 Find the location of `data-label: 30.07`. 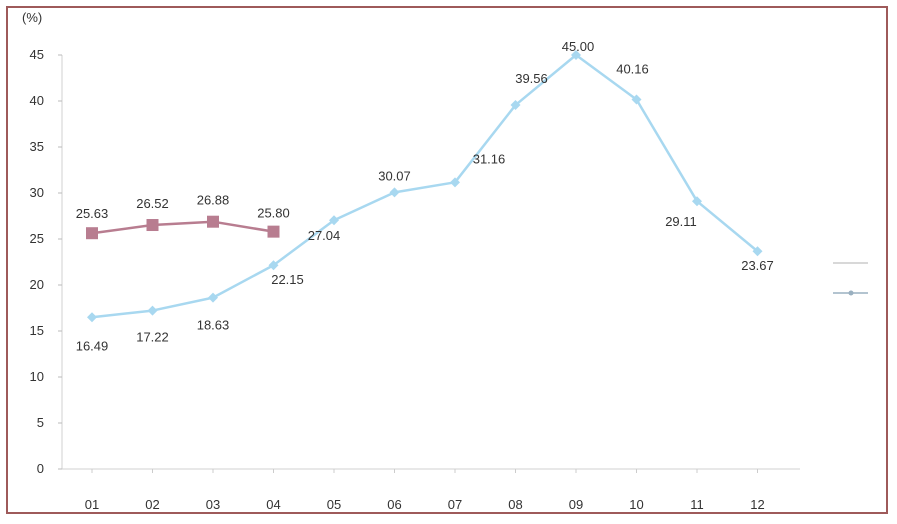

data-label: 30.07 is located at coordinates (394, 175).